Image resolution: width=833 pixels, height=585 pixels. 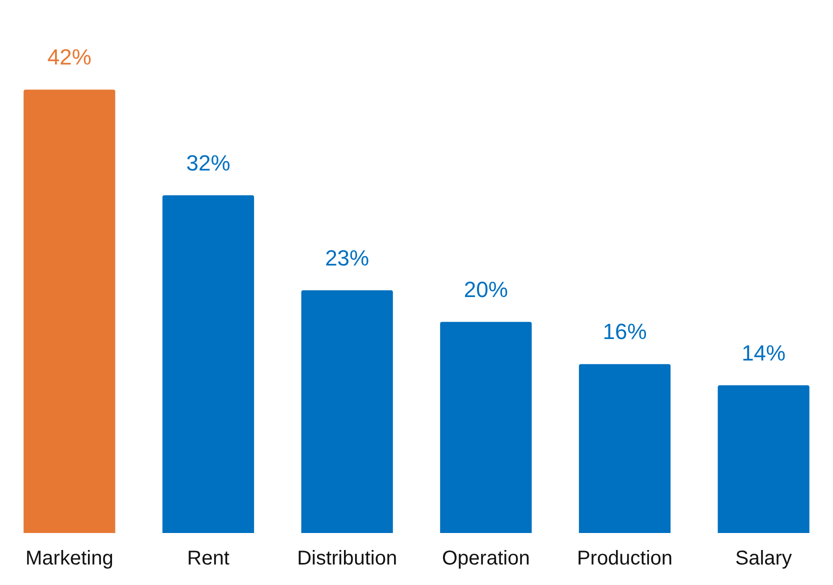 What do you see at coordinates (486, 559) in the screenshot?
I see `x-tick-label: Operation` at bounding box center [486, 559].